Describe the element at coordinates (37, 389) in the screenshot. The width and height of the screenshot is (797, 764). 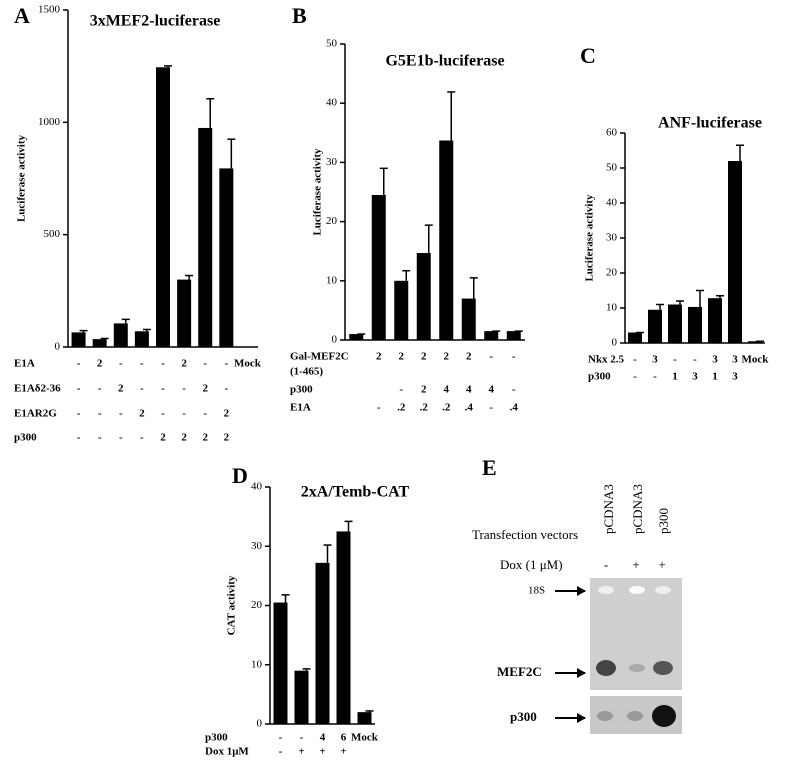
I see `condition-label: E1Aδ2-36` at that location.